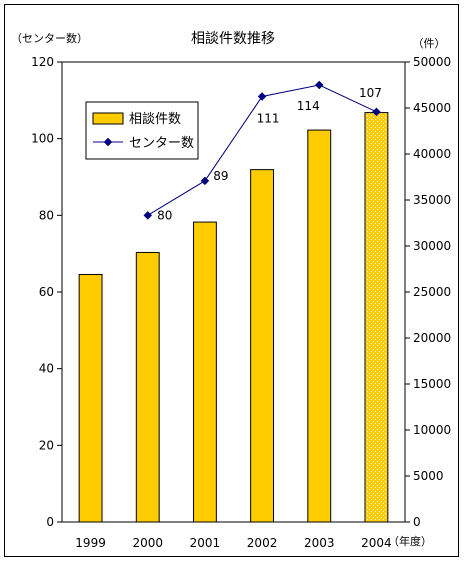 The width and height of the screenshot is (464, 562). Describe the element at coordinates (233, 39) in the screenshot. I see `chart-title: 相談件数推移` at that location.